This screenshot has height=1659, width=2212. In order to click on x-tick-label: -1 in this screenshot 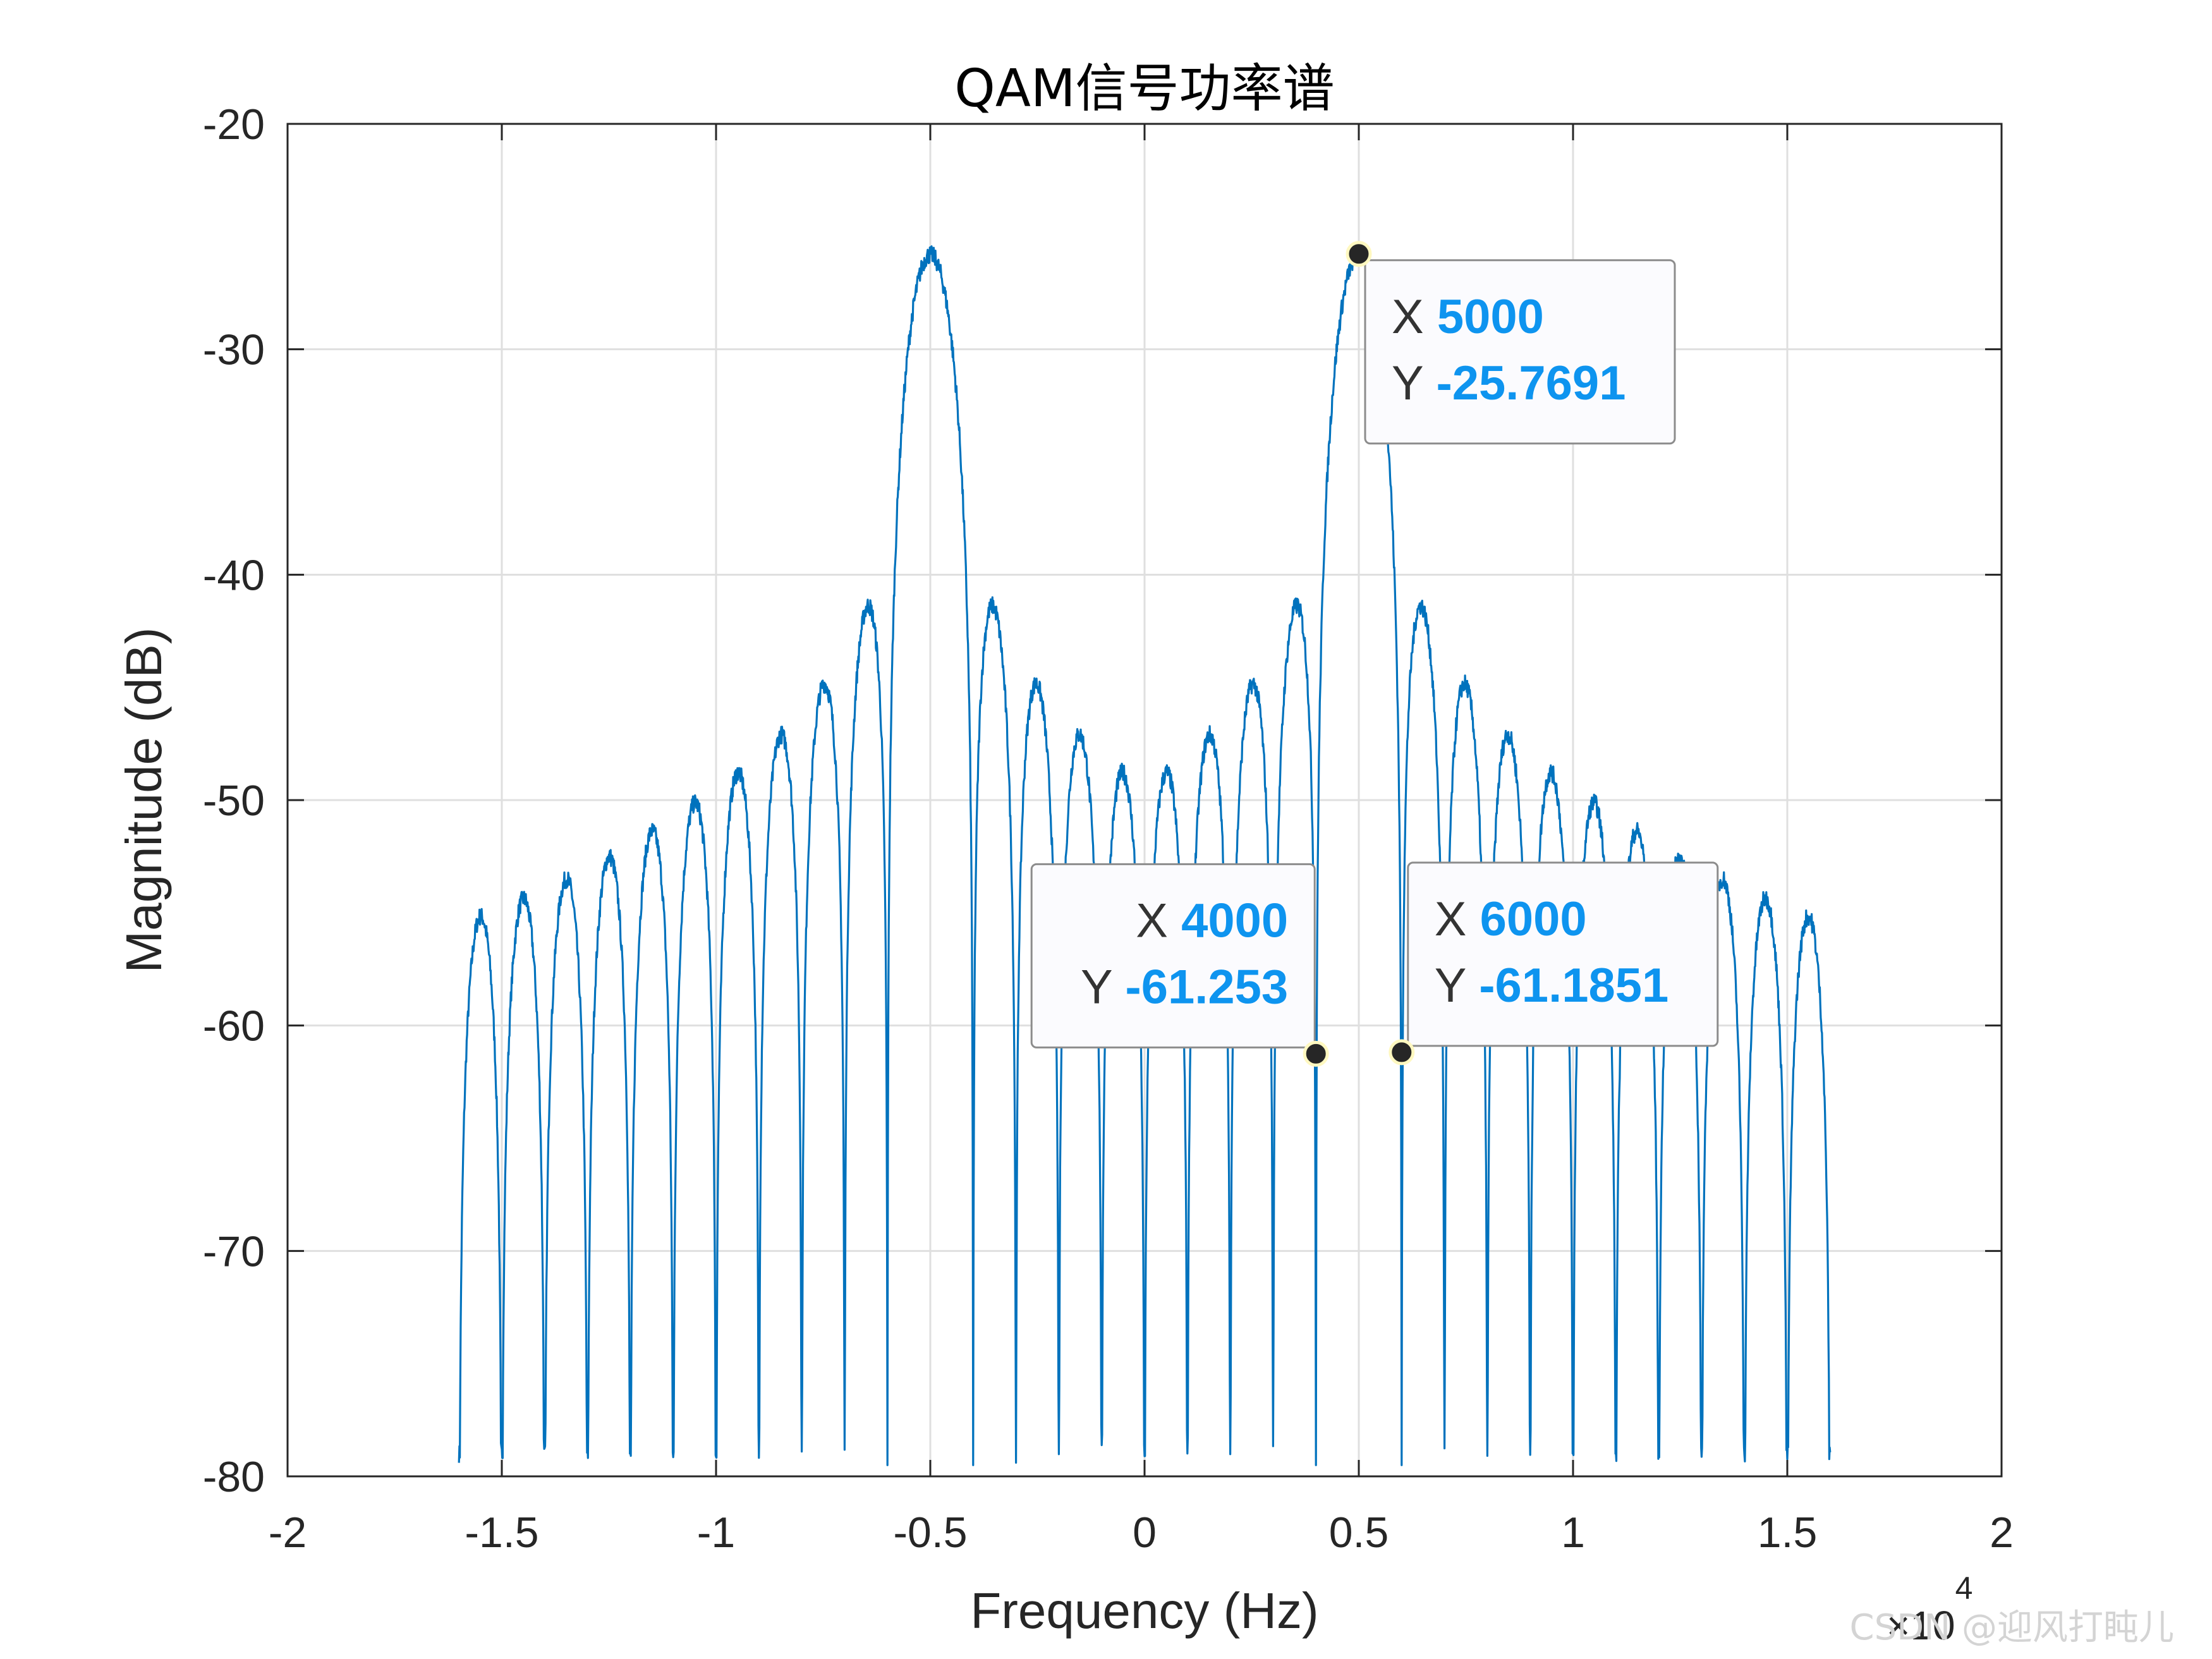, I will do `click(716, 1533)`.